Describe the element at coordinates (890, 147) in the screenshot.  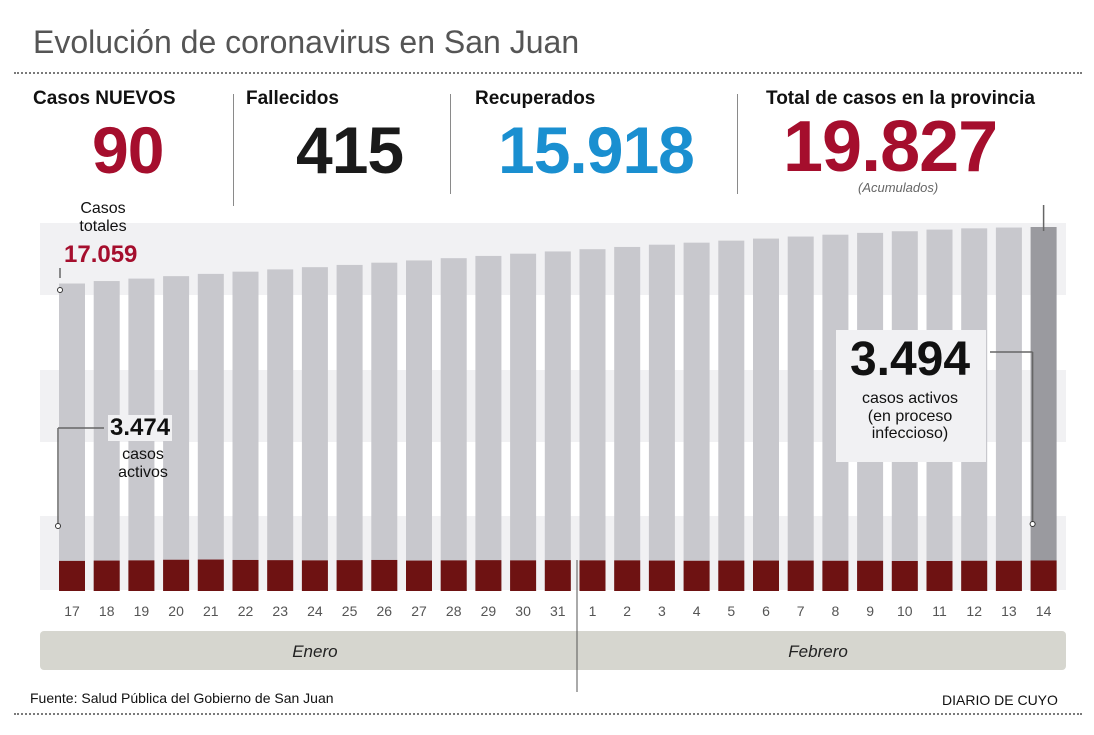
I see `total-value: 19.827` at that location.